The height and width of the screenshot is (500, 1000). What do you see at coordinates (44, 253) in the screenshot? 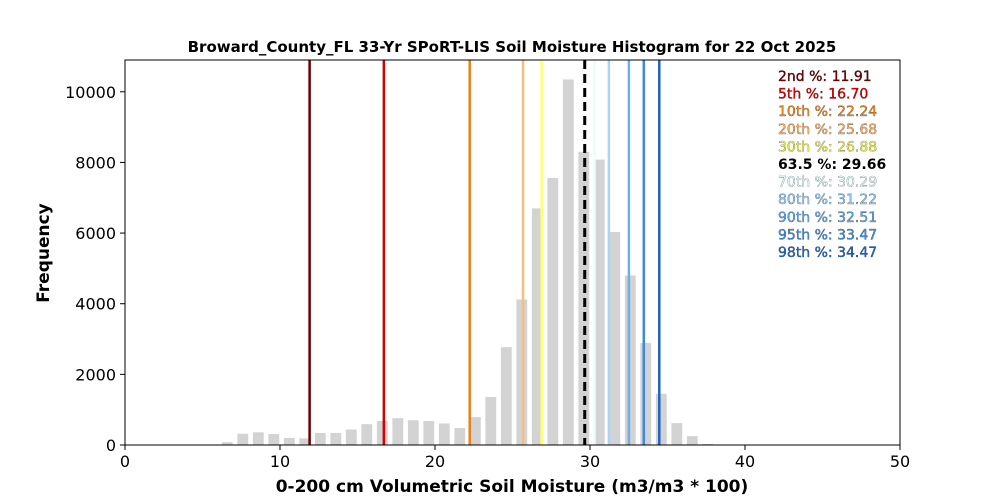
I see `y-axis-label: Frequency` at bounding box center [44, 253].